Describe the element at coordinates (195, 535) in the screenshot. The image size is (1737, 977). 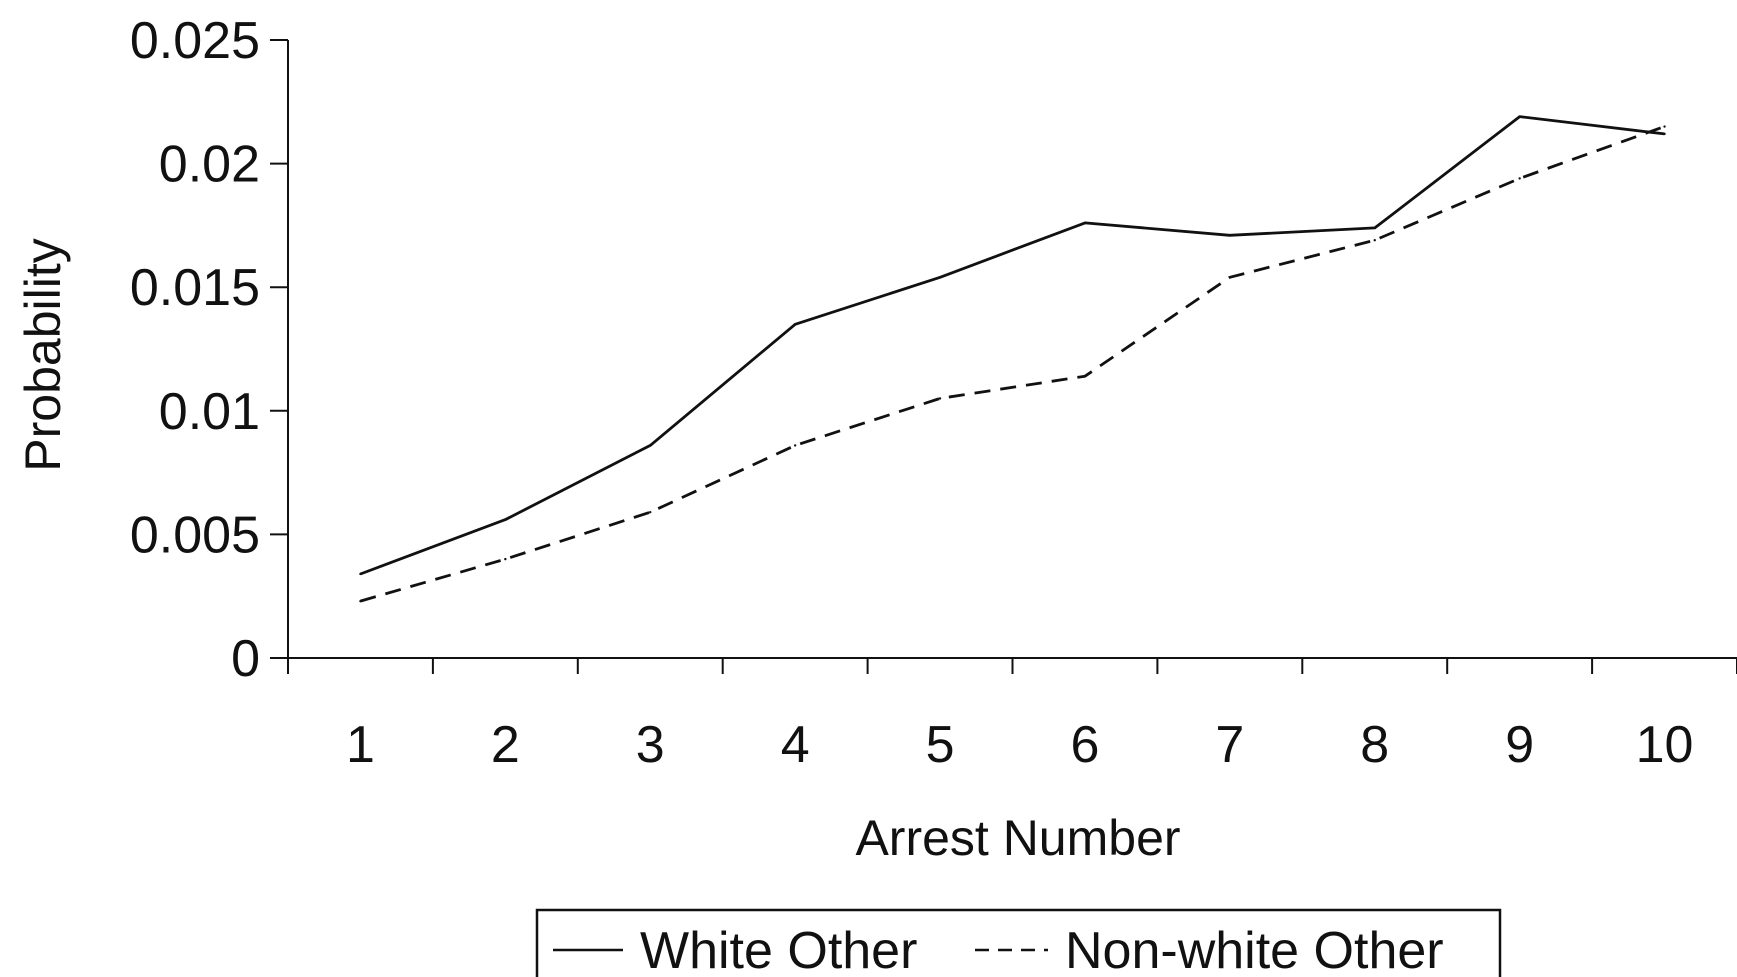
I see `y-tick-label: 0.005` at that location.